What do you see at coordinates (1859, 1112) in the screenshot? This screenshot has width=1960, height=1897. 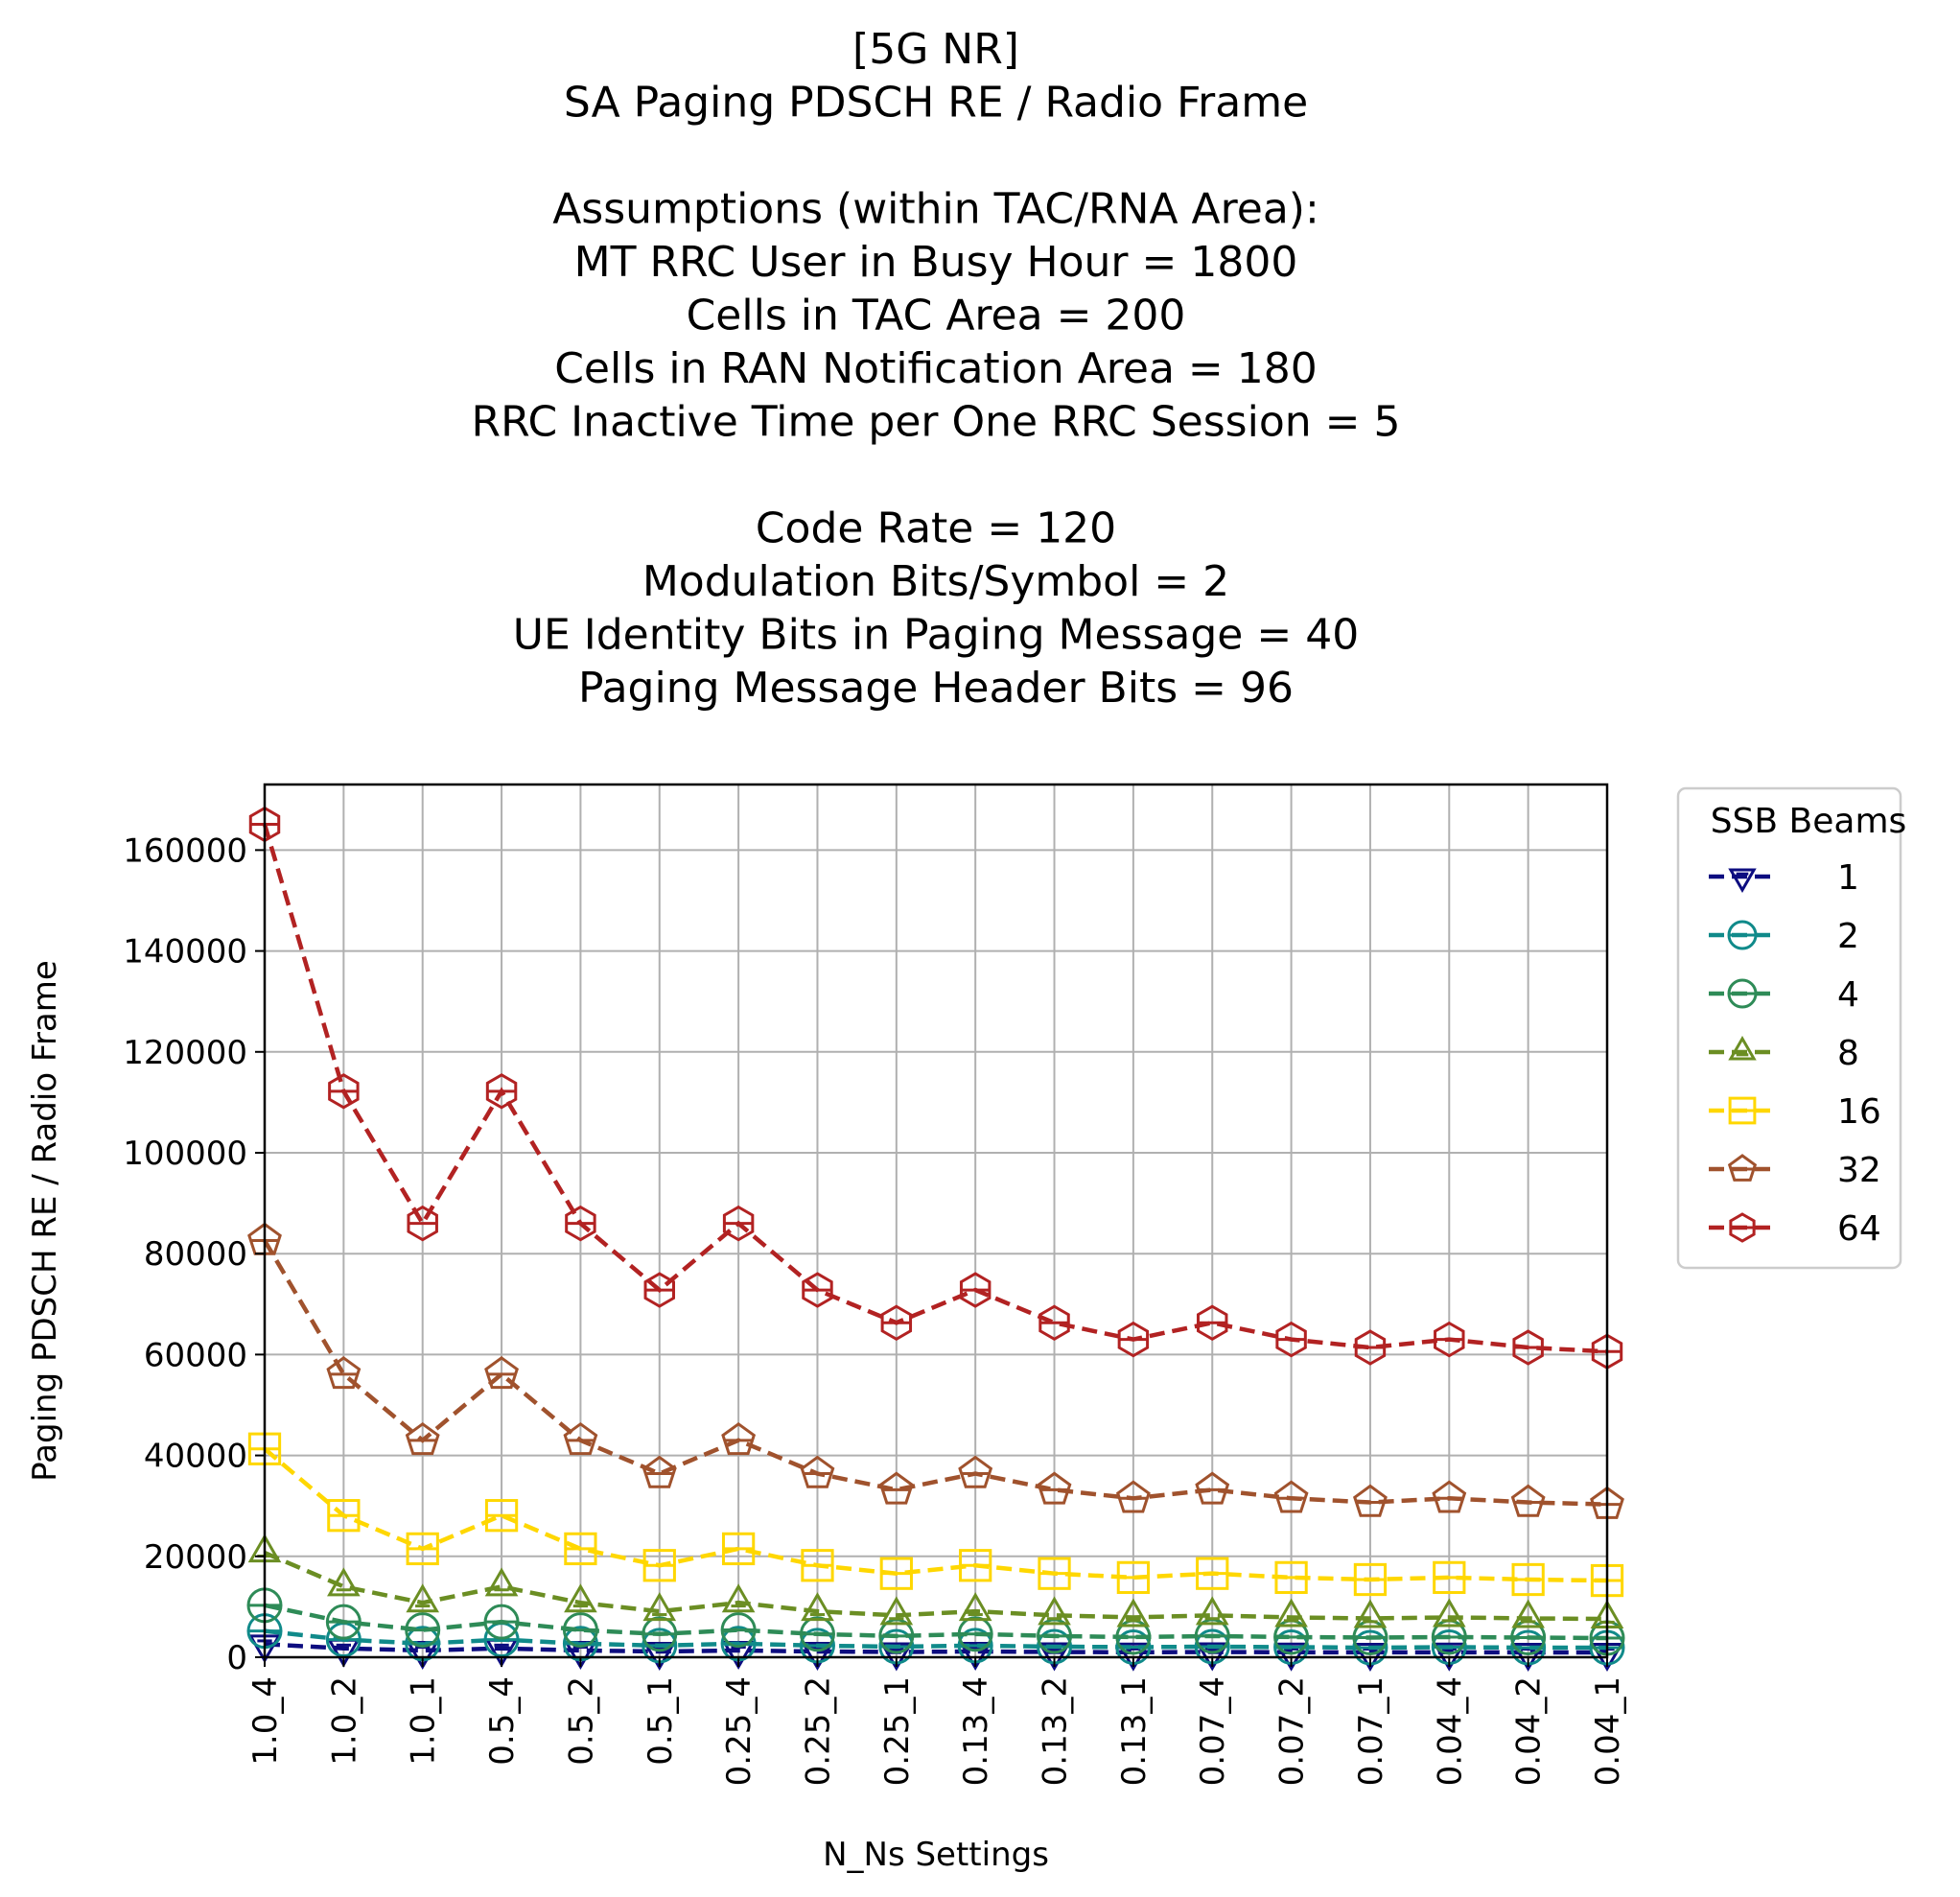 I see `legend-label: 16` at bounding box center [1859, 1112].